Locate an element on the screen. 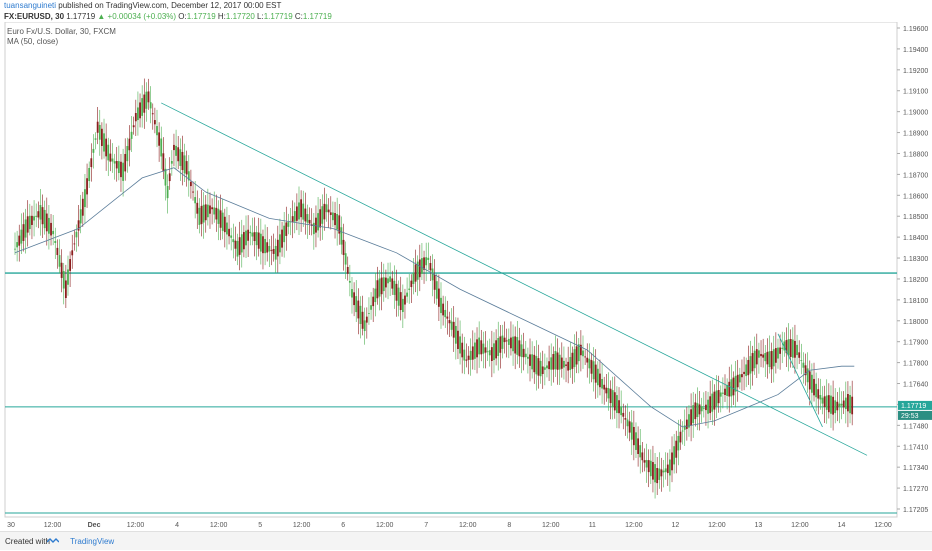 The image size is (932, 551). y-tick-label: 1.17270 is located at coordinates (915, 489).